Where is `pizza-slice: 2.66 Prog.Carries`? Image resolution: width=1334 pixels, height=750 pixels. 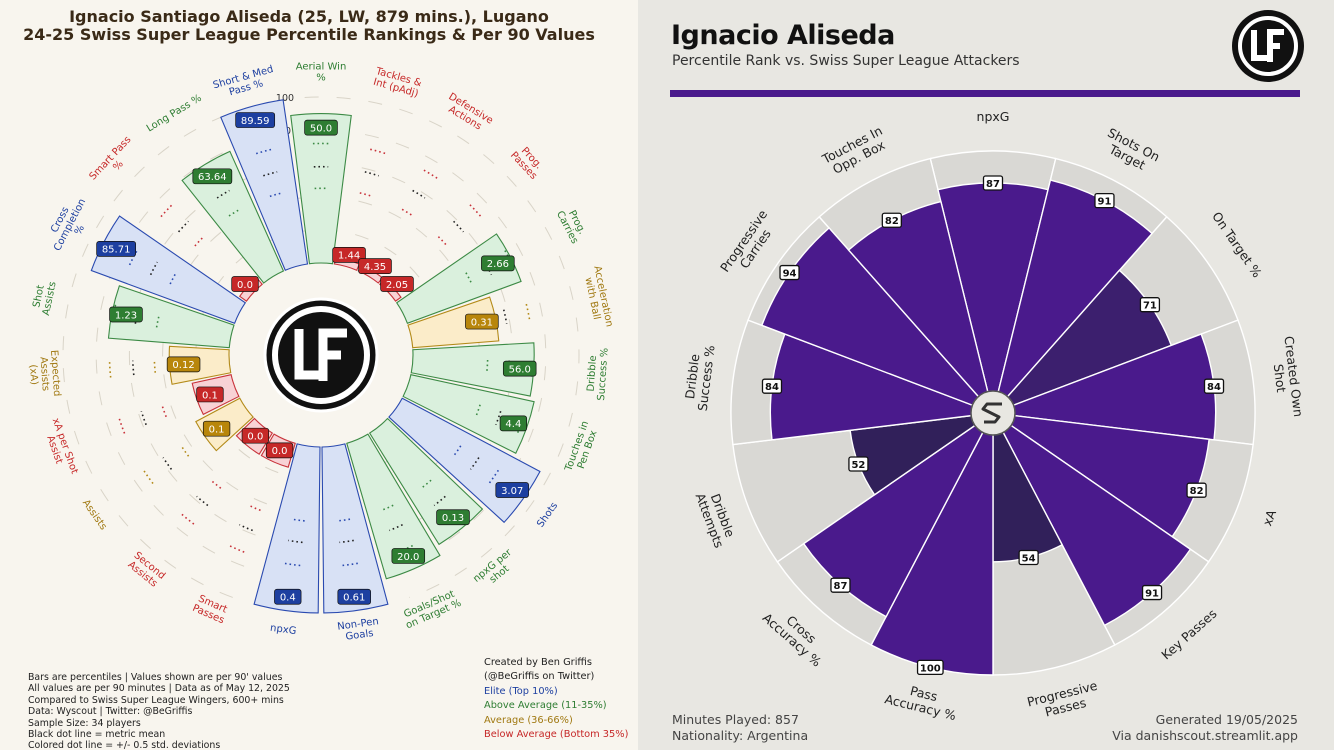 pizza-slice: 2.66 Prog.Carries is located at coordinates (491, 266).